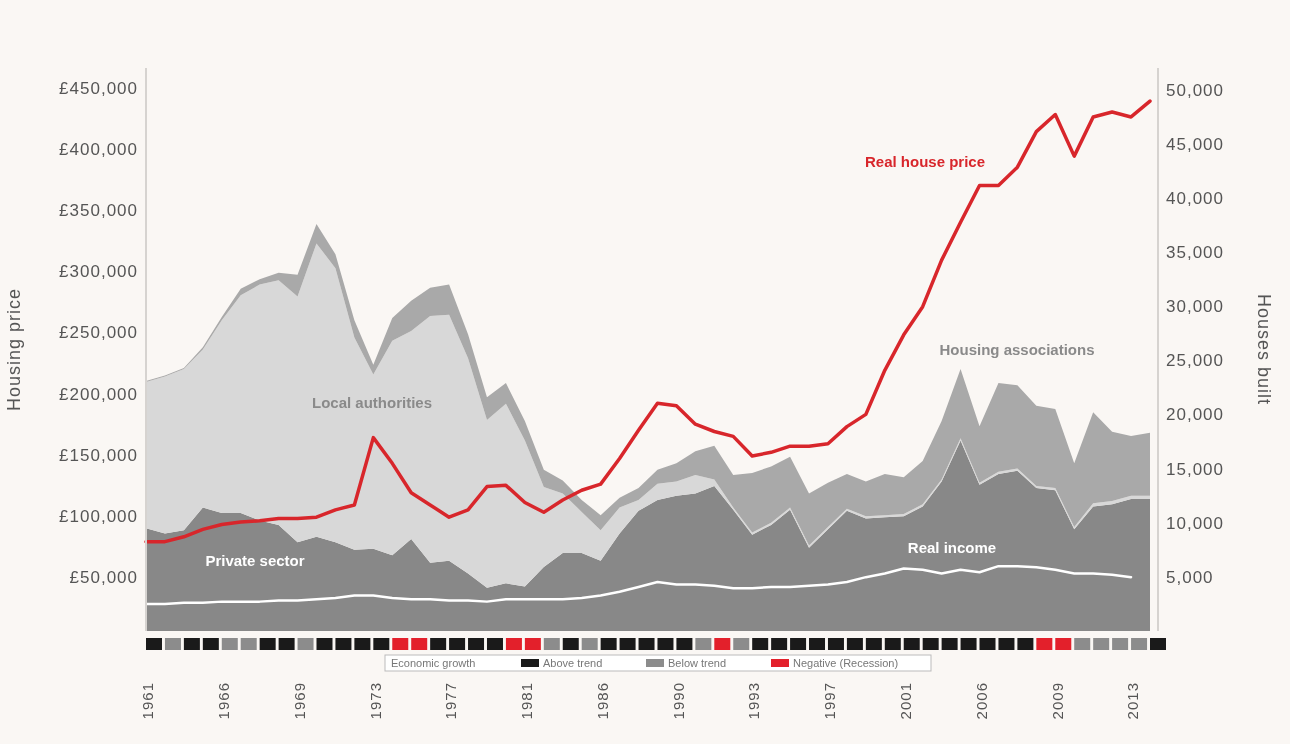  What do you see at coordinates (1264, 349) in the screenshot?
I see `y2-axis-title: Houses built` at bounding box center [1264, 349].